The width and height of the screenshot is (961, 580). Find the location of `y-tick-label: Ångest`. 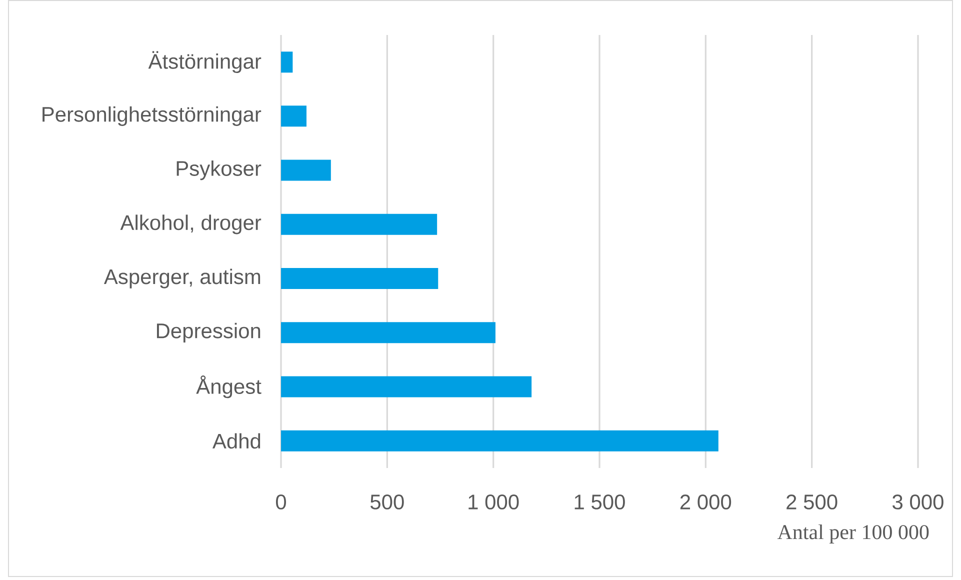

y-tick-label: Ångest is located at coordinates (229, 386).